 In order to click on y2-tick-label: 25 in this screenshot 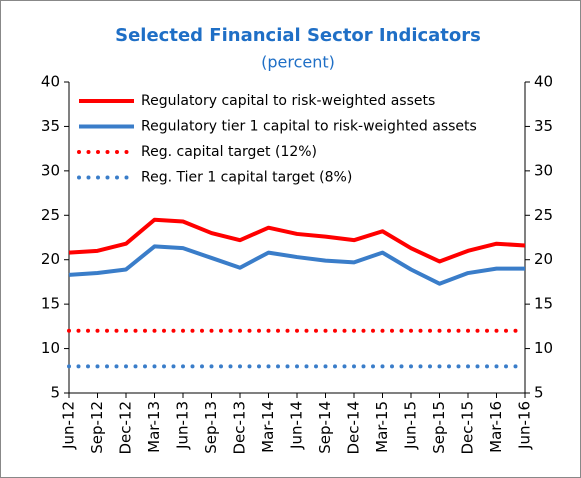, I will do `click(543, 215)`.